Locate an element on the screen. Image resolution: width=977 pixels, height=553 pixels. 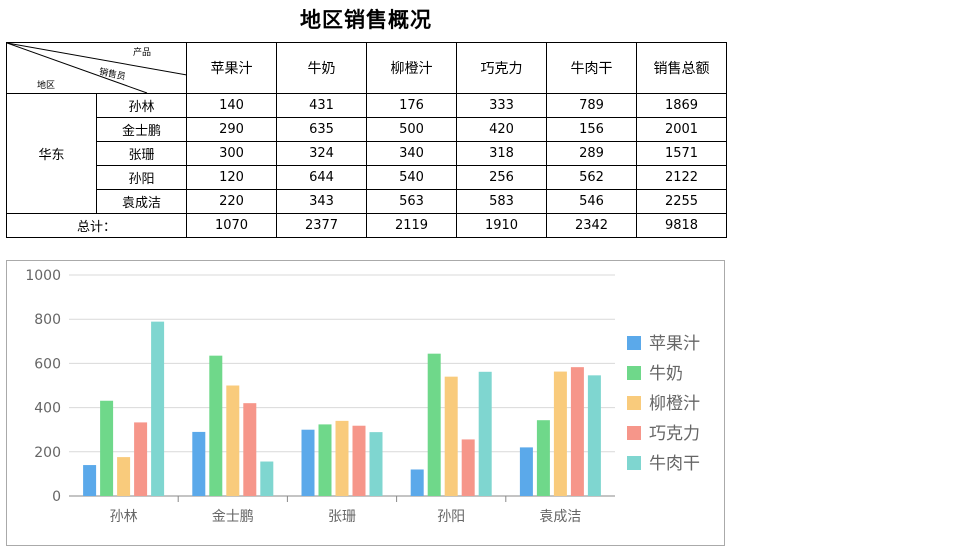
y-tick-label: 1000 is located at coordinates (43, 276).